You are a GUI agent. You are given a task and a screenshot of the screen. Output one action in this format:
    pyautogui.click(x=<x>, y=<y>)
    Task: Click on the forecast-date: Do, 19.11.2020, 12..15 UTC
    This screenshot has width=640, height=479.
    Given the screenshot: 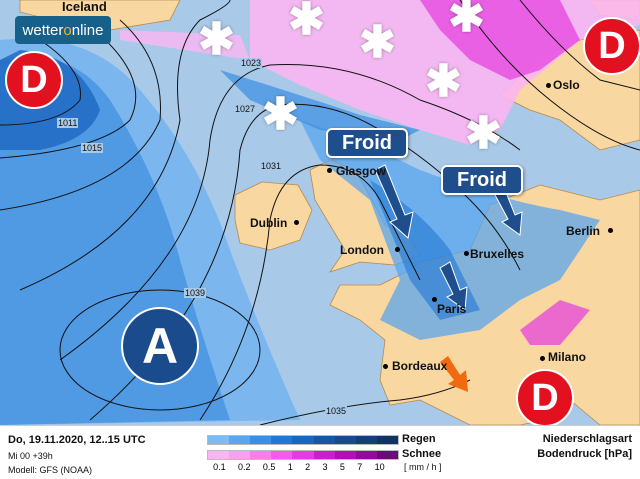 What is the action you would take?
    pyautogui.click(x=77, y=440)
    